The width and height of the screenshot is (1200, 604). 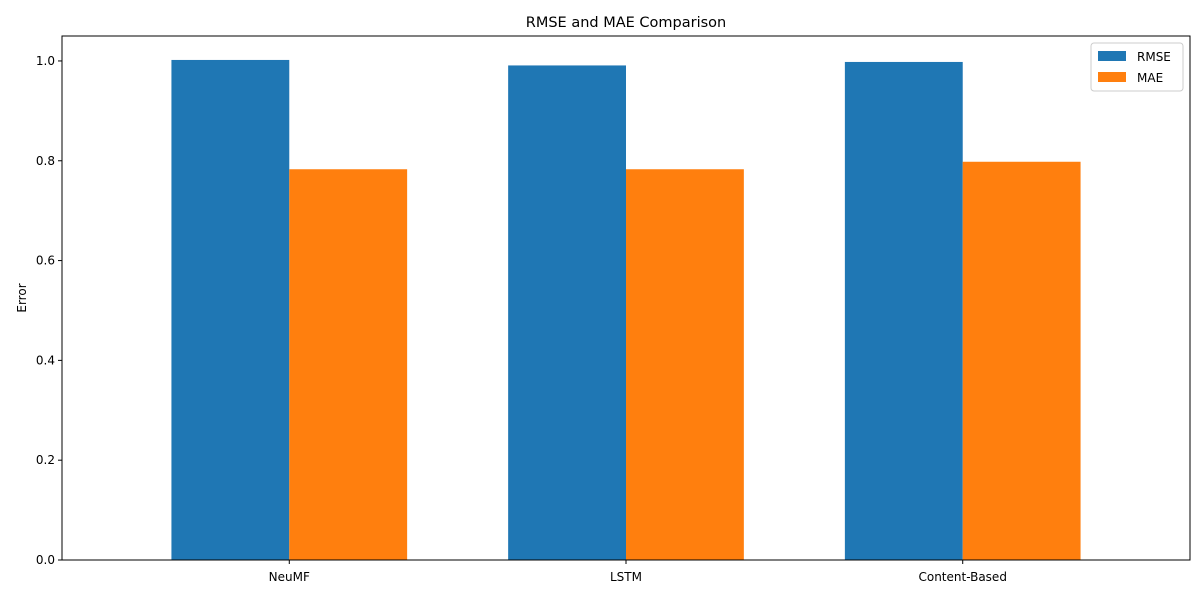 I want to click on x-axis-ticks: NeuMF LSTM Content-Based, so click(x=638, y=572).